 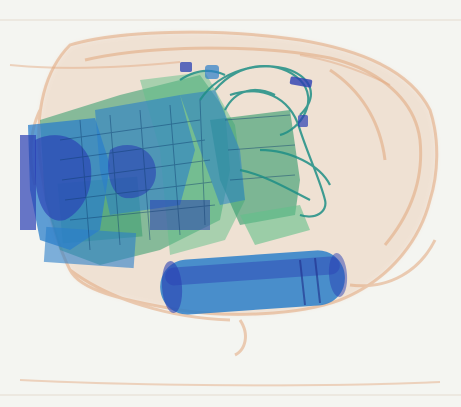 What do you see at coordinates (246, 94) in the screenshot?
I see `connectors` at bounding box center [246, 94].